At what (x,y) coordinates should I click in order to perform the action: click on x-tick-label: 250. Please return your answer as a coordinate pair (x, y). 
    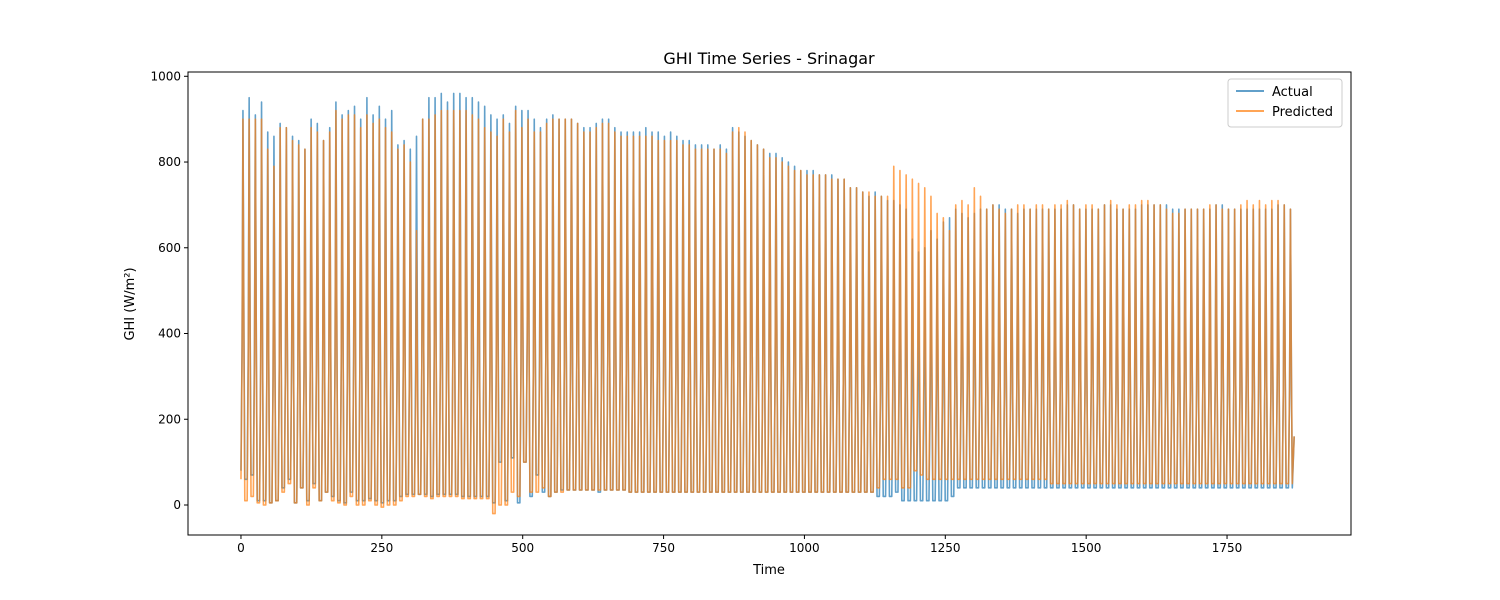
    Looking at the image, I should click on (381, 548).